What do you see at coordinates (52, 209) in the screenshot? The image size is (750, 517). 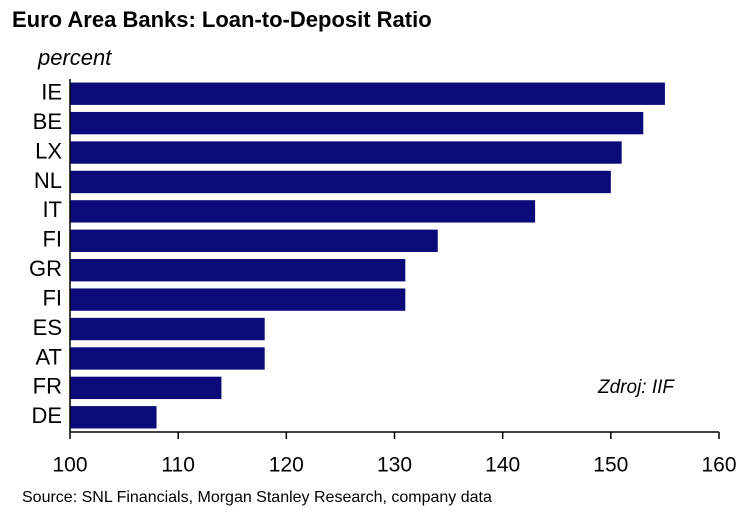 I see `y-tick-label: IT` at bounding box center [52, 209].